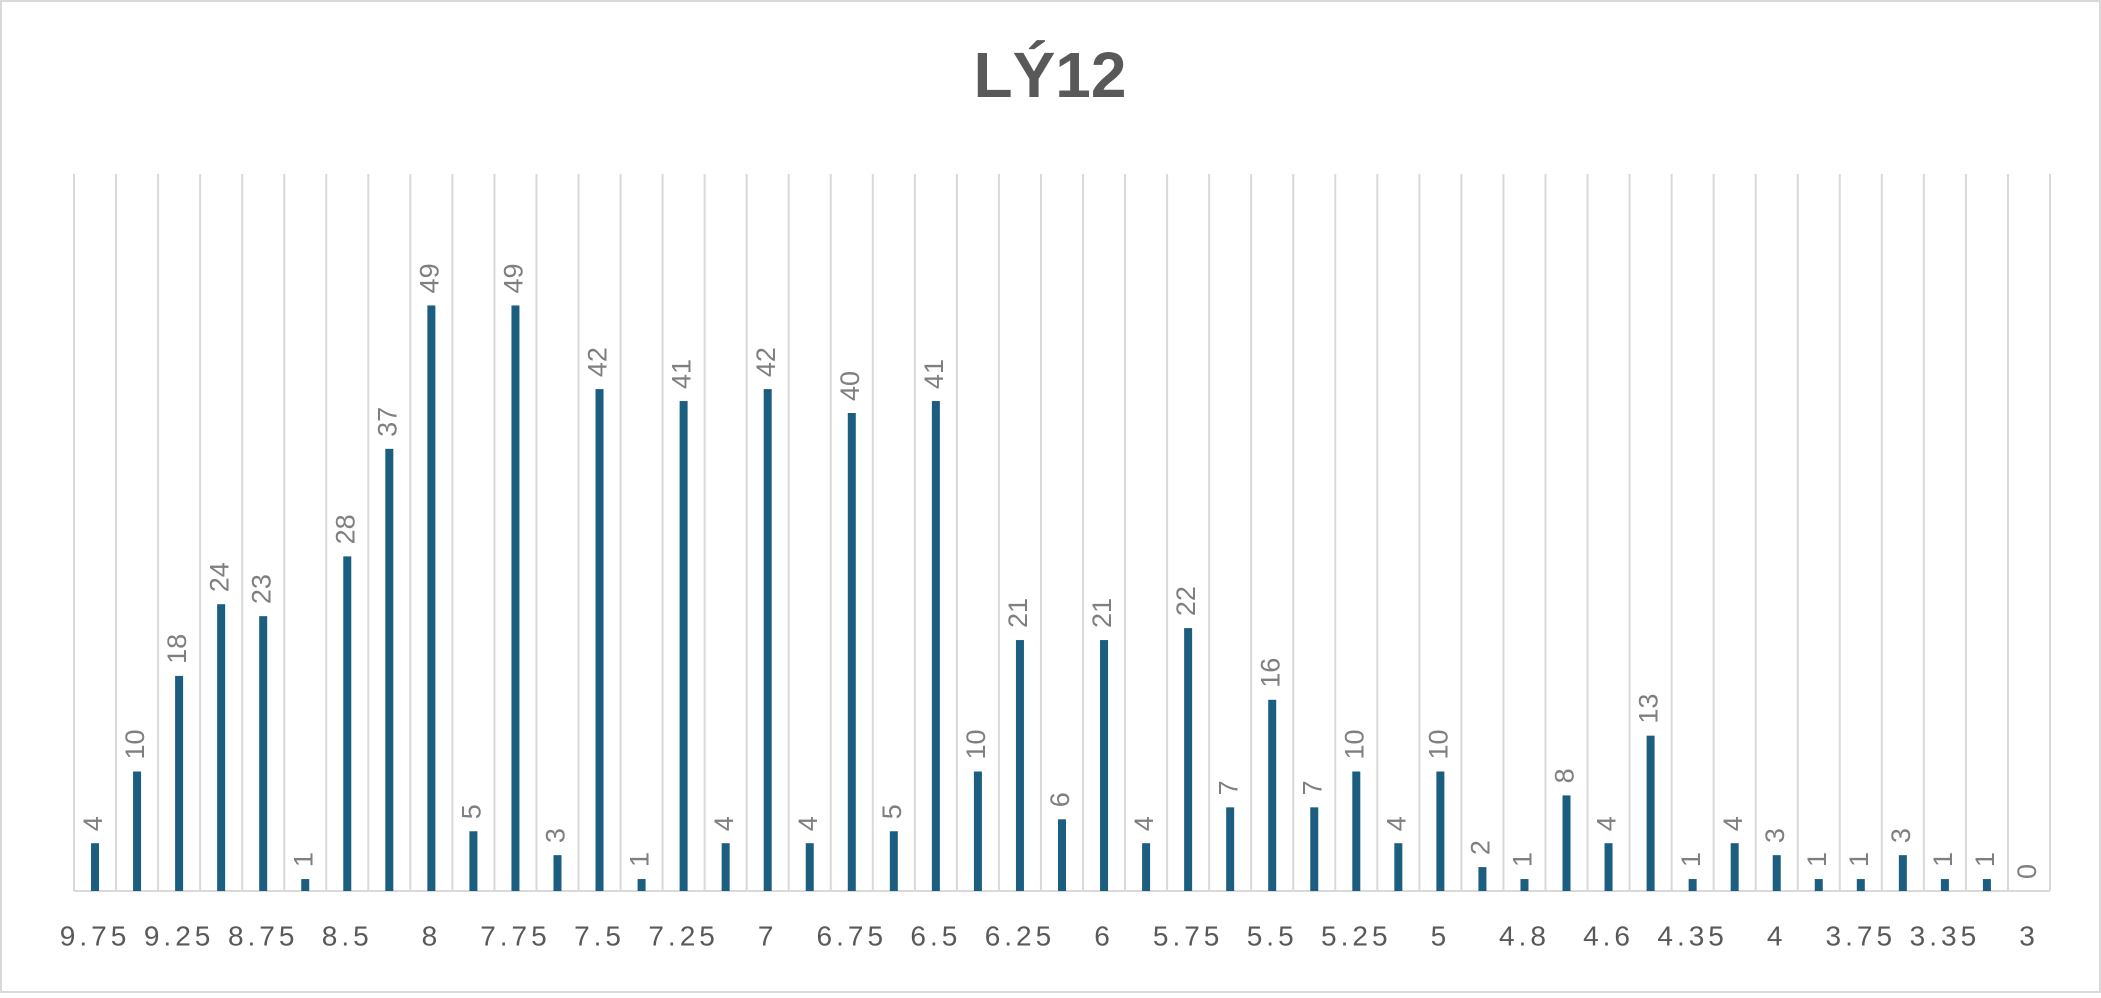 This screenshot has width=2101, height=998. Describe the element at coordinates (347, 935) in the screenshot. I see `x-tick-label: 8.5` at that location.